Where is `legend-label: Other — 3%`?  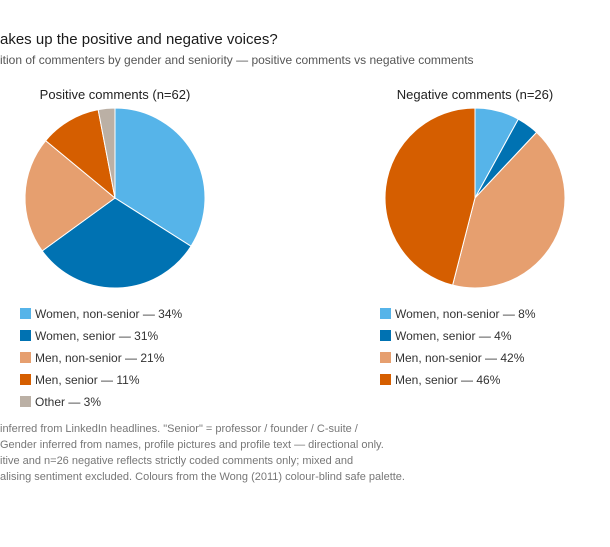 legend-label: Other — 3% is located at coordinates (68, 402).